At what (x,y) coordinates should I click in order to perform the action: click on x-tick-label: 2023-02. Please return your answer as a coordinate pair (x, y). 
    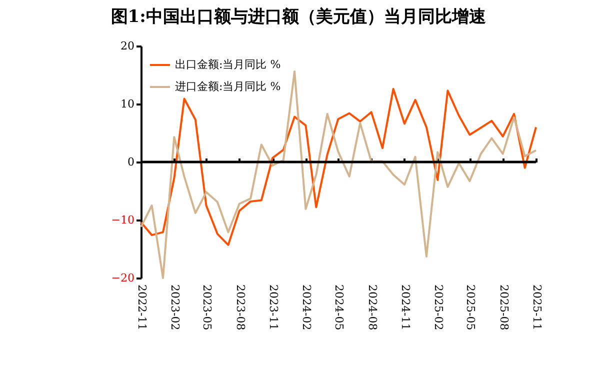
    Looking at the image, I should click on (175, 307).